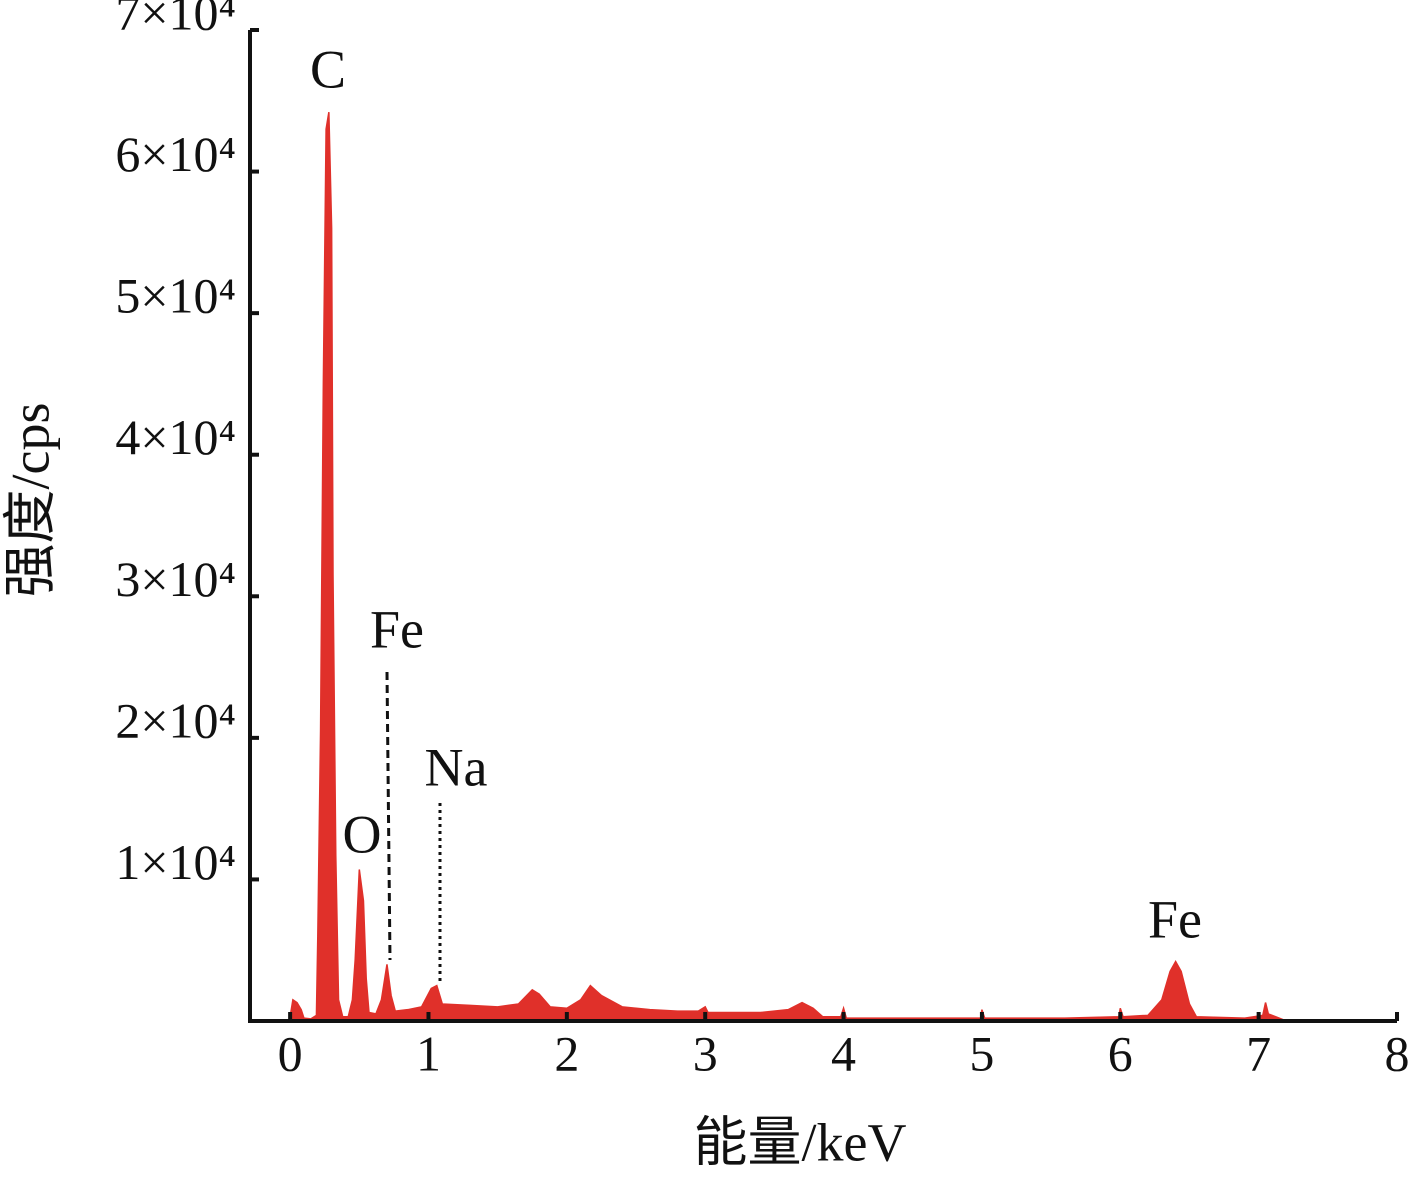 This screenshot has height=1181, width=1417. What do you see at coordinates (1120, 1053) in the screenshot?
I see `x-tick-label: 6` at bounding box center [1120, 1053].